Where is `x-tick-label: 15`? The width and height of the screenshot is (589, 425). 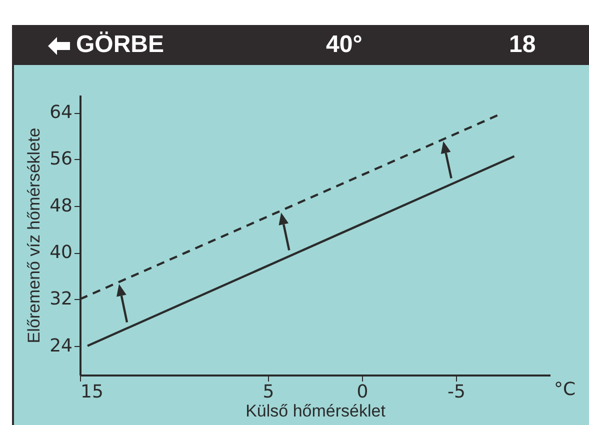 x-tick-label: 15 is located at coordinates (92, 392).